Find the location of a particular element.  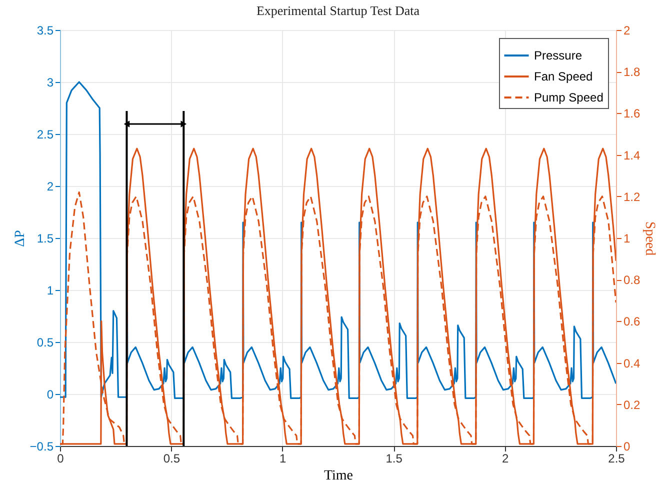

y-tick-label: 3 is located at coordinates (50, 83).